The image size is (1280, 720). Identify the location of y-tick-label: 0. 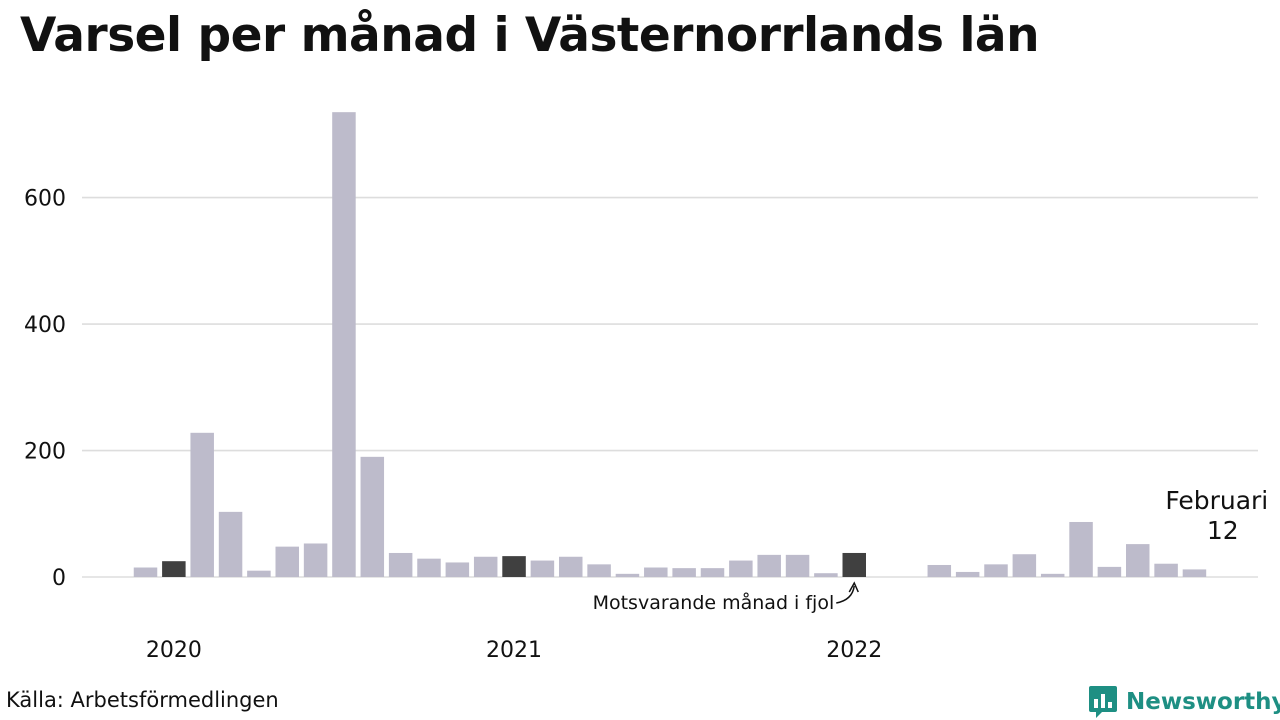
(59, 578).